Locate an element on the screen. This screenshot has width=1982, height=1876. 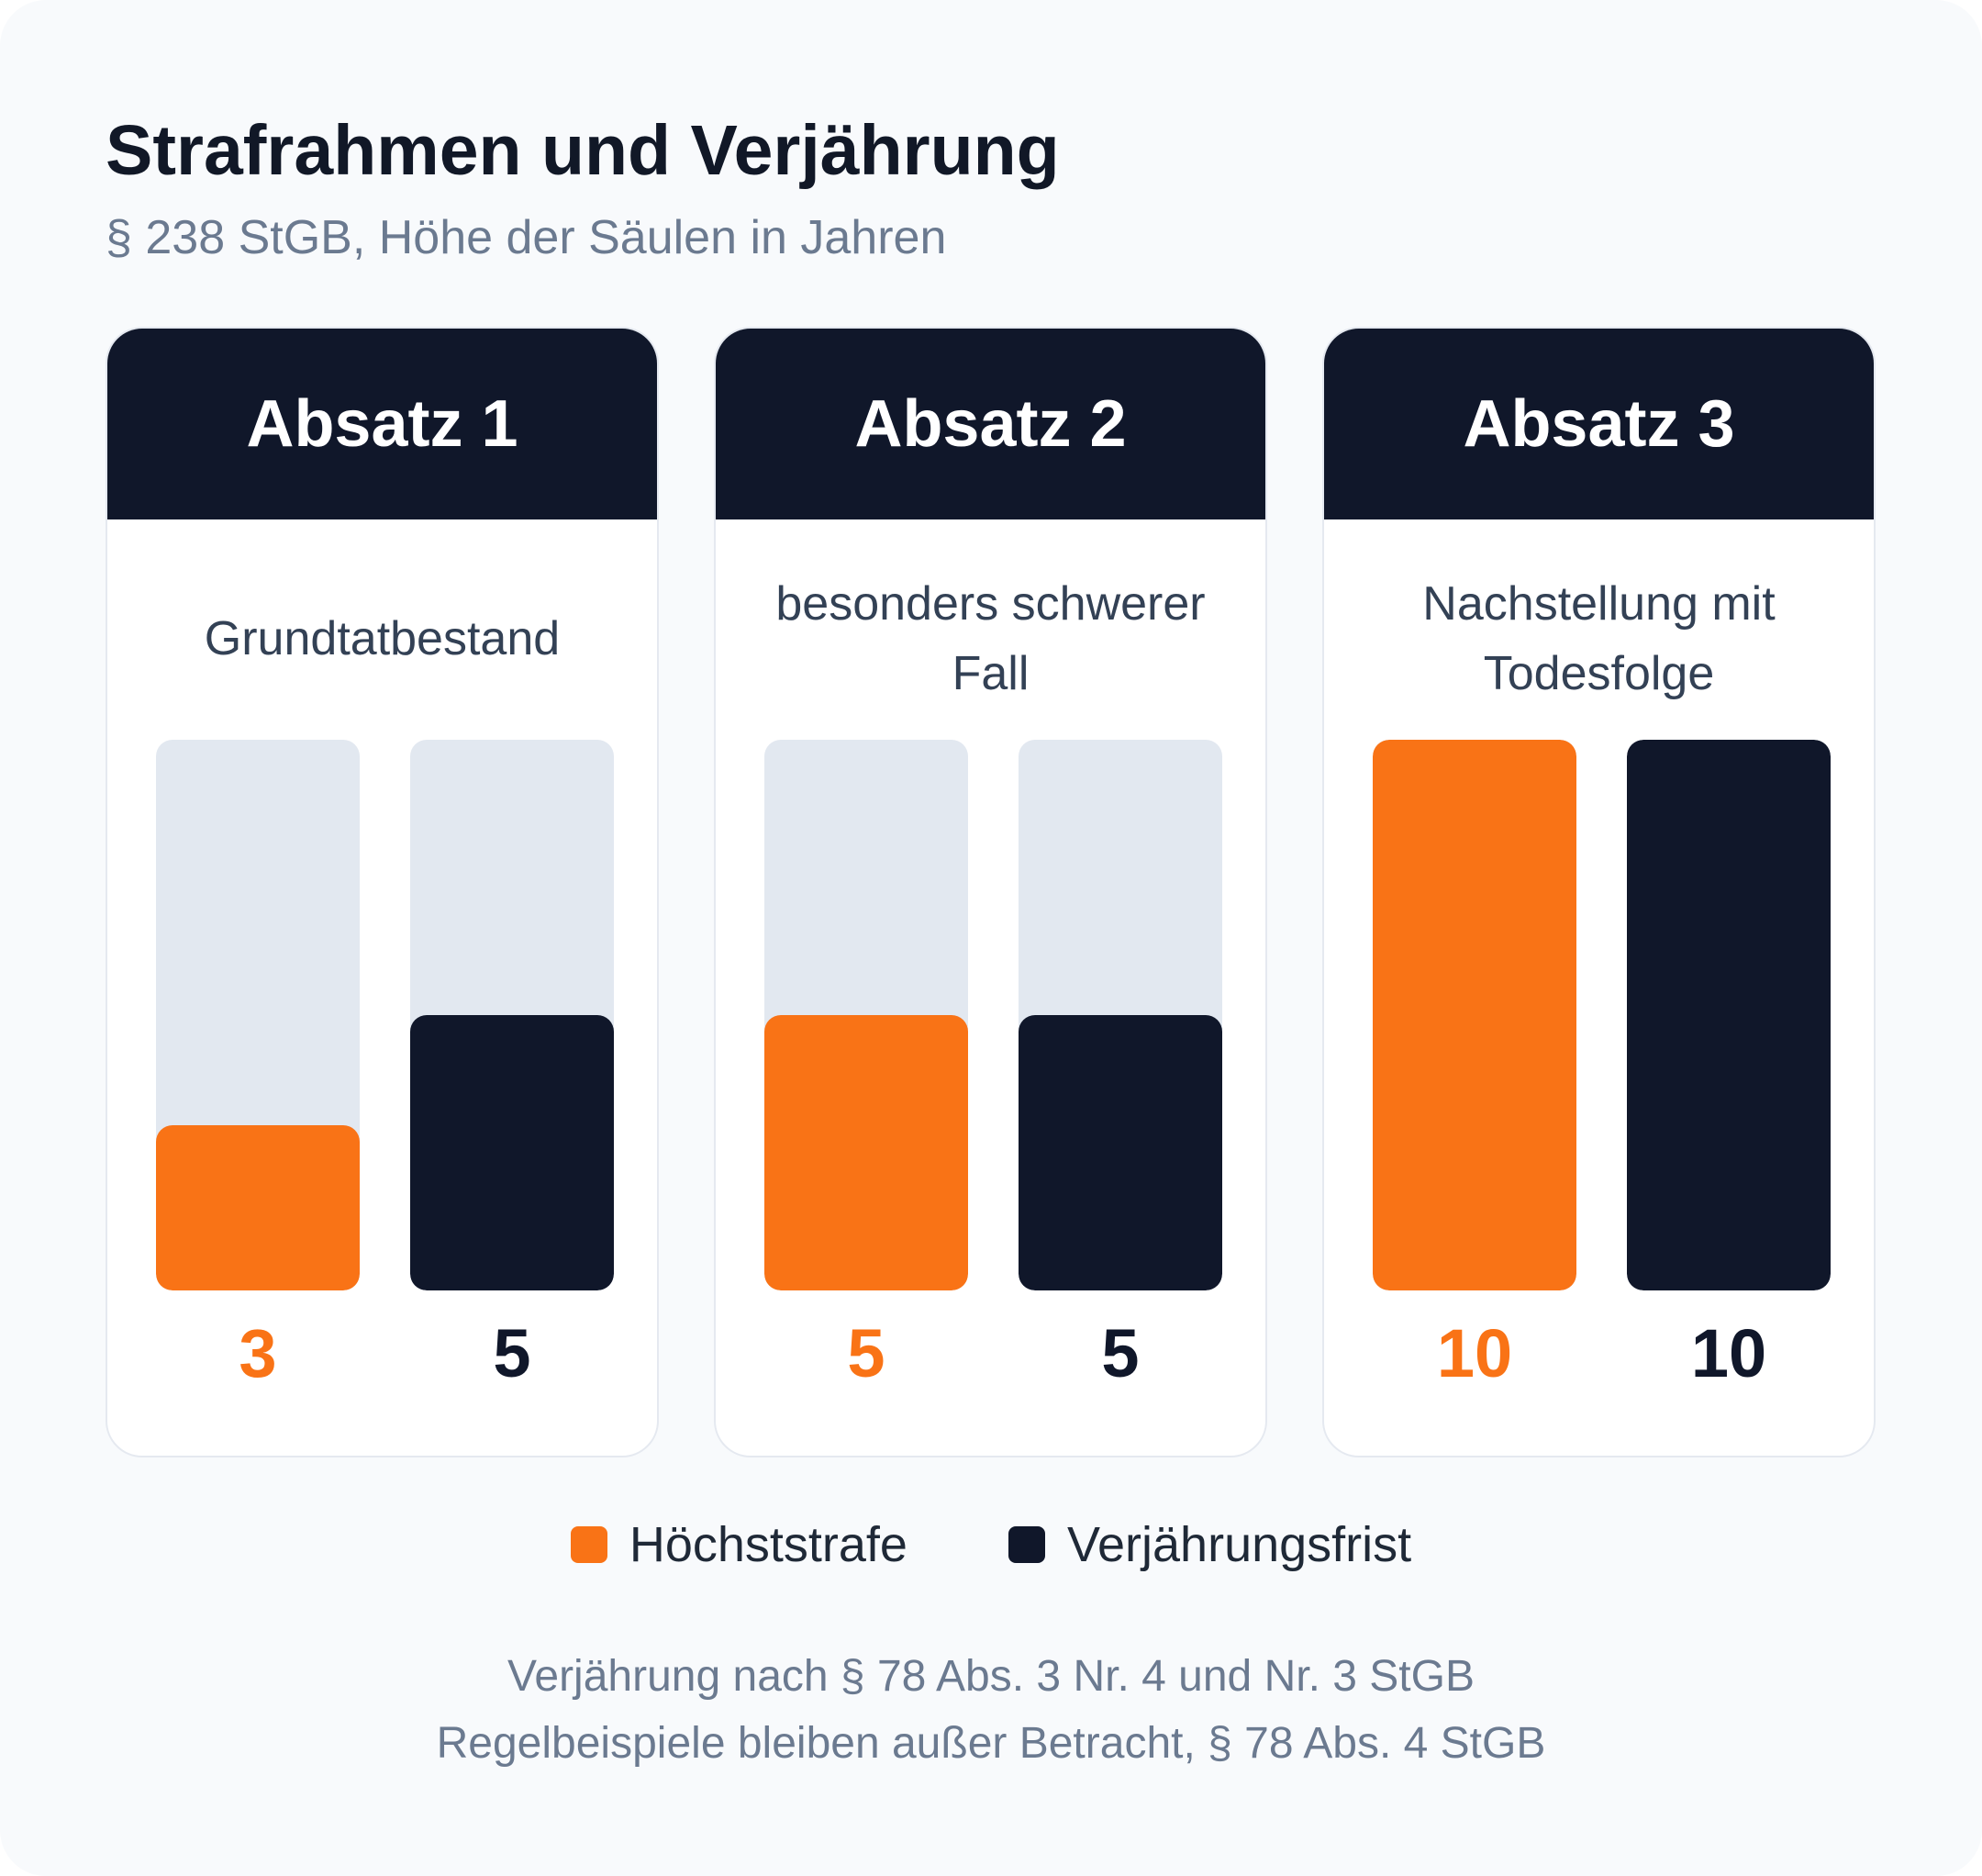
panel-header: Absatz 3 is located at coordinates (1599, 424).